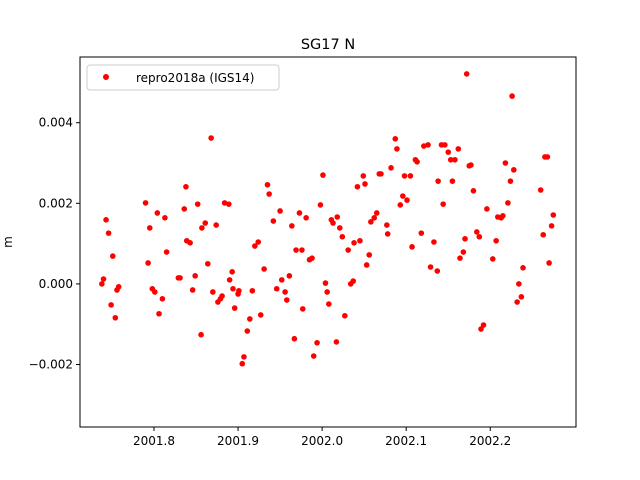  Describe the element at coordinates (8, 242) in the screenshot. I see `y-axis-label: m` at that location.